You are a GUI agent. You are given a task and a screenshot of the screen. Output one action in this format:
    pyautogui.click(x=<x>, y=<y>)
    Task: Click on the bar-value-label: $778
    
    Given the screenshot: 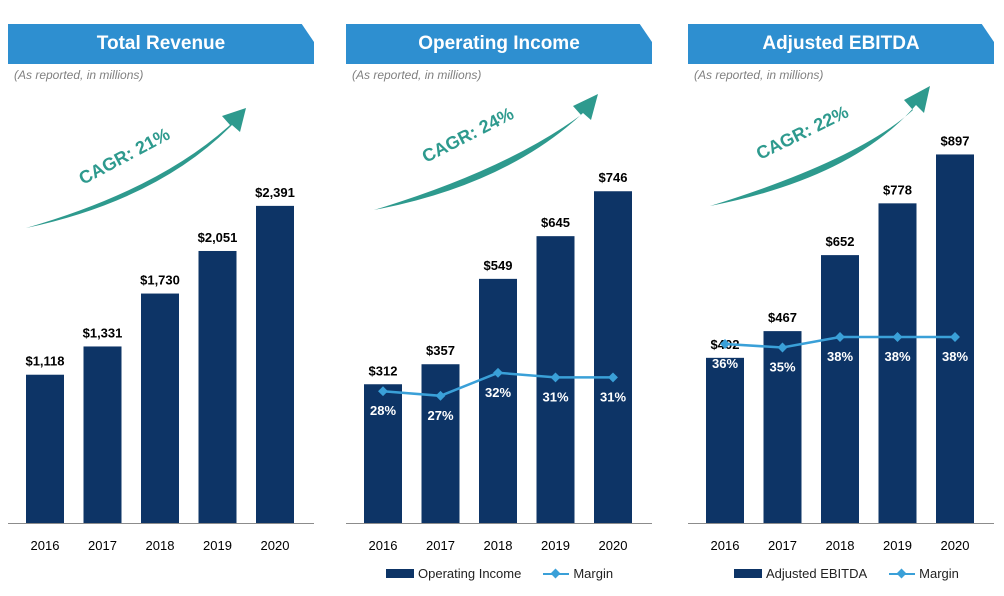 What is the action you would take?
    pyautogui.click(x=897, y=189)
    